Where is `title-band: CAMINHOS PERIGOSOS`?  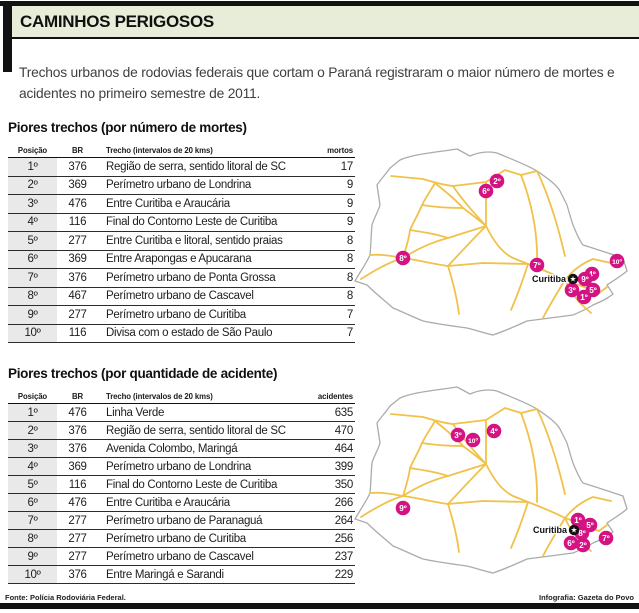
title-band: CAMINHOS PERIGOSOS is located at coordinates (325, 21).